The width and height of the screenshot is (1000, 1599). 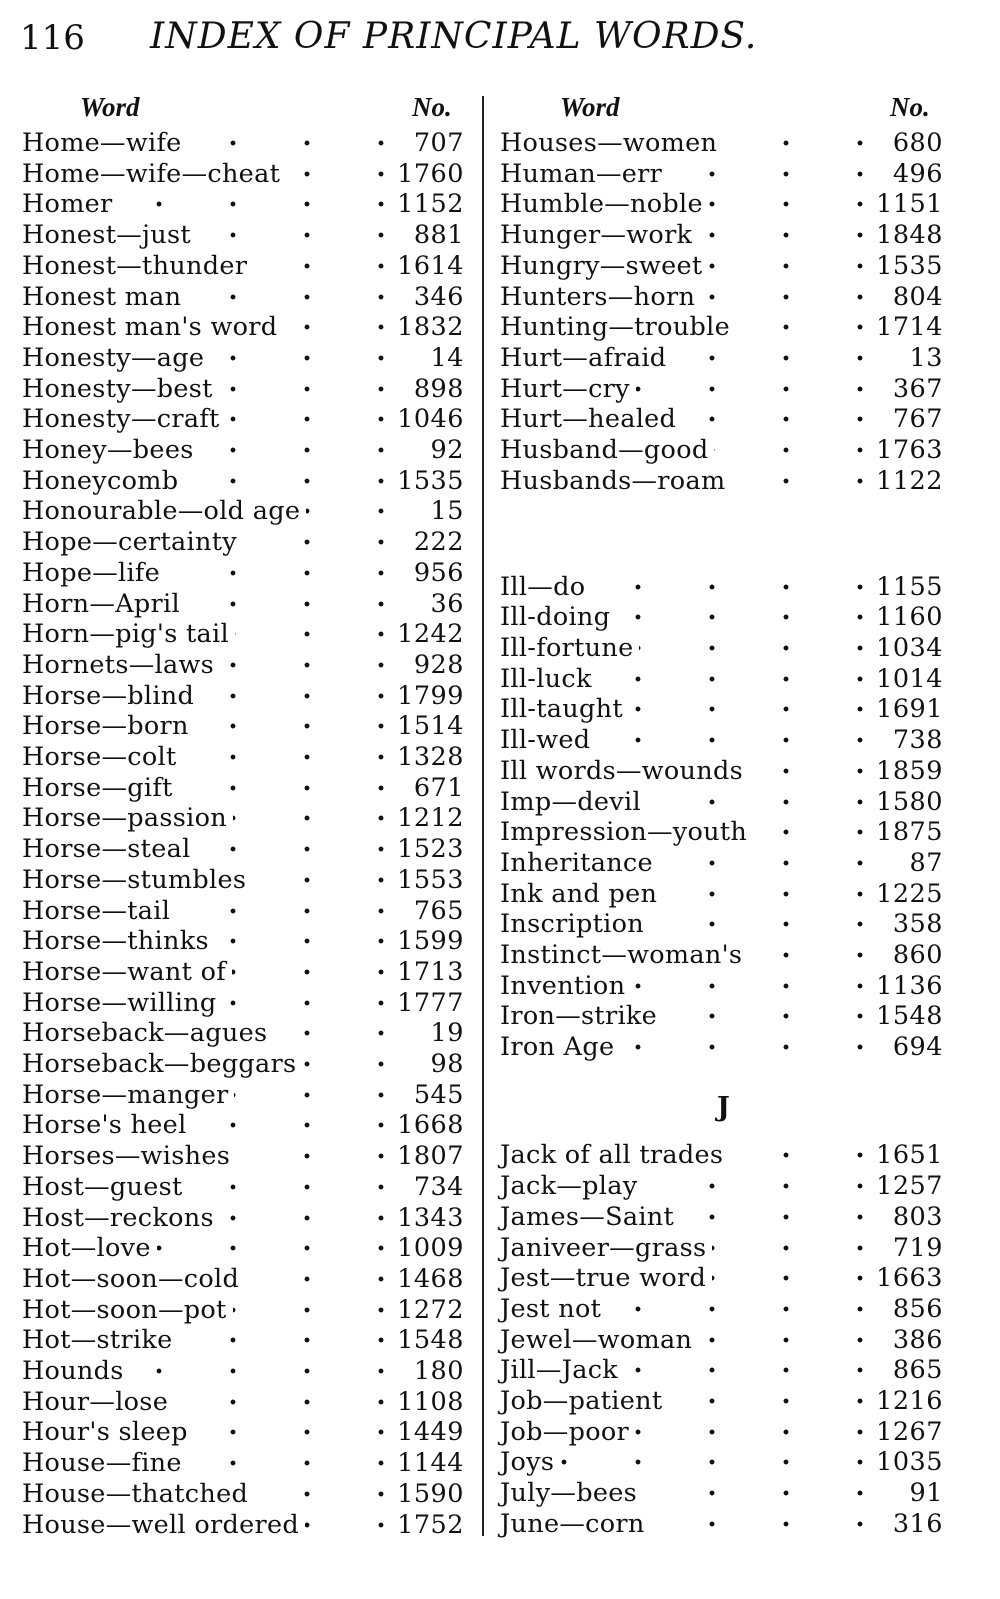 What do you see at coordinates (243, 1248) in the screenshot?
I see `index-entry: Hot—love 1009` at bounding box center [243, 1248].